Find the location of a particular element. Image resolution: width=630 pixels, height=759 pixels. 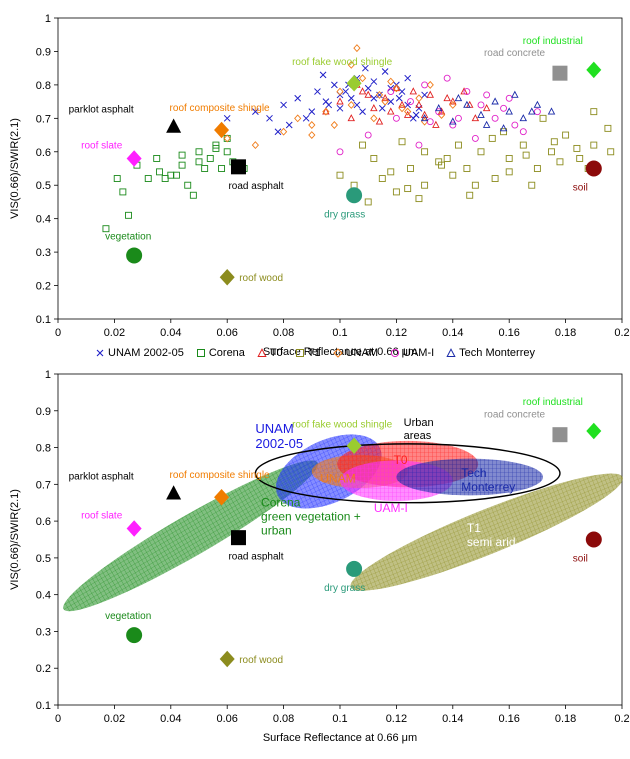

region-label-corena-green-vegetation-urban: Corena is located at coordinates (281, 502).